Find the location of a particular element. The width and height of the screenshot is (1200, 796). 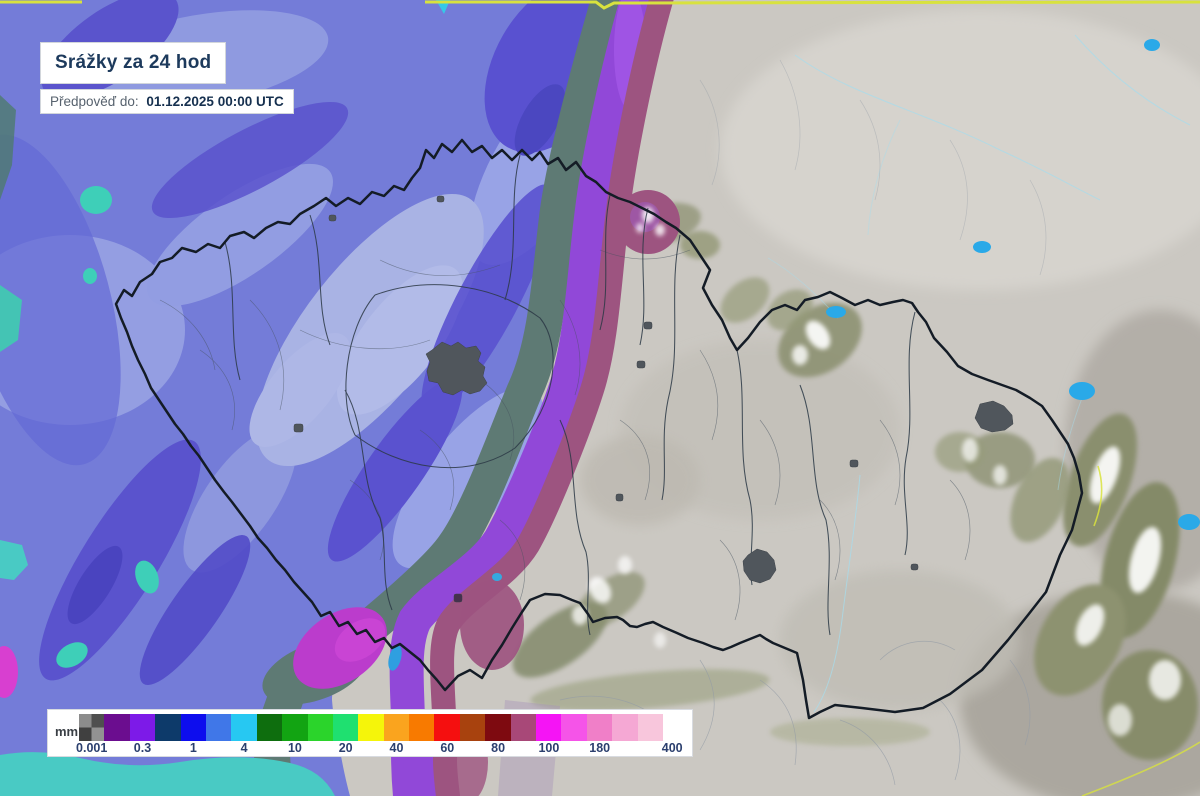

legend-tick-label: 180 is located at coordinates (600, 748).